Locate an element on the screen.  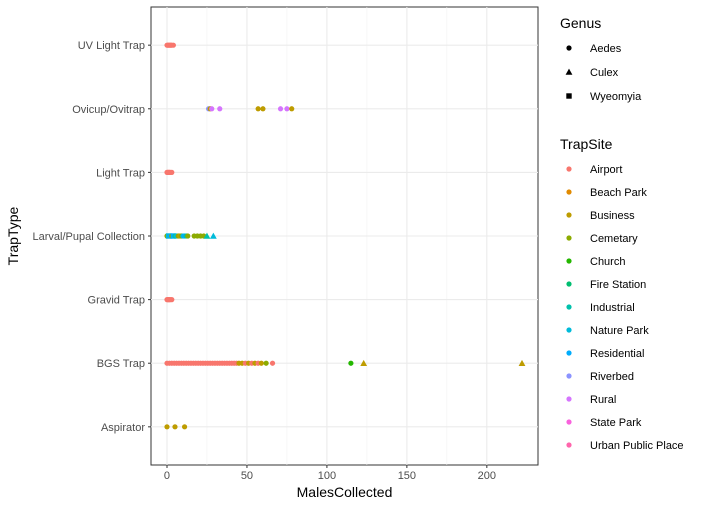
y-tick-label: UV Light Trap is located at coordinates (111, 46).